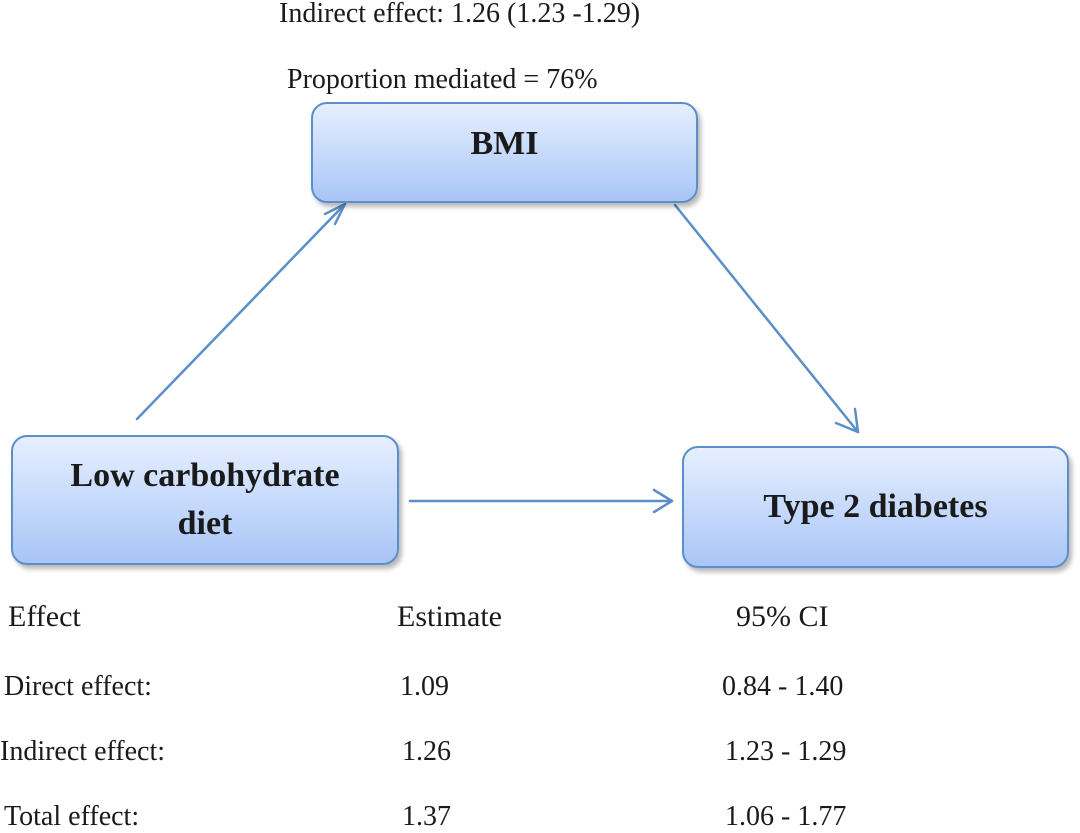  I want to click on row-direct-effect: Direct effect:, so click(78, 686).